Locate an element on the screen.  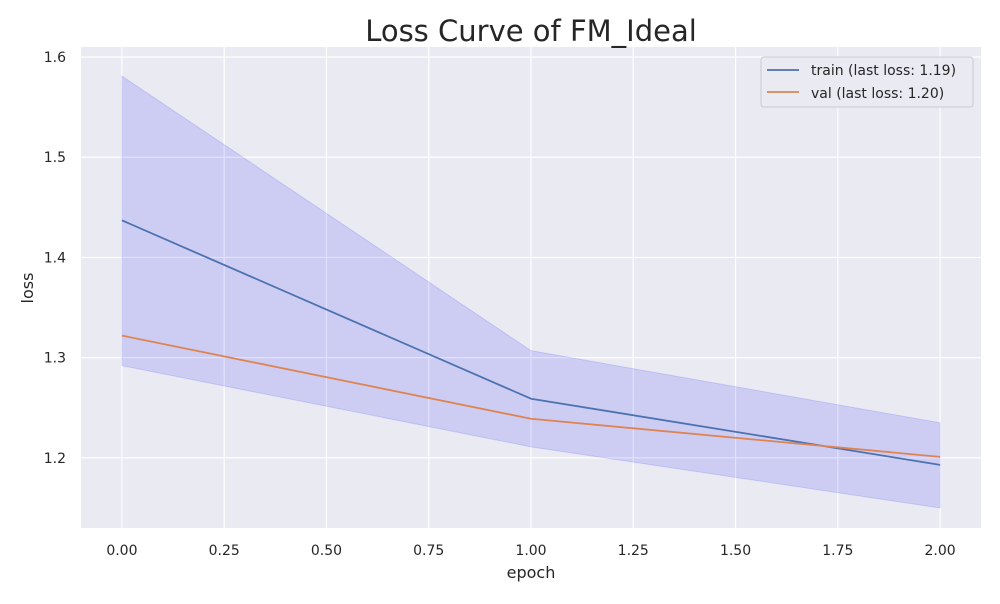
x-tick-label-3: 0.75 is located at coordinates (428, 551).